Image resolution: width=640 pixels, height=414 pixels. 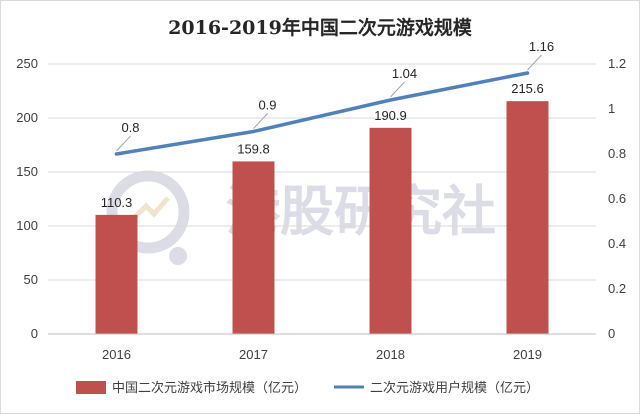 I want to click on line-series, so click(x=322, y=113).